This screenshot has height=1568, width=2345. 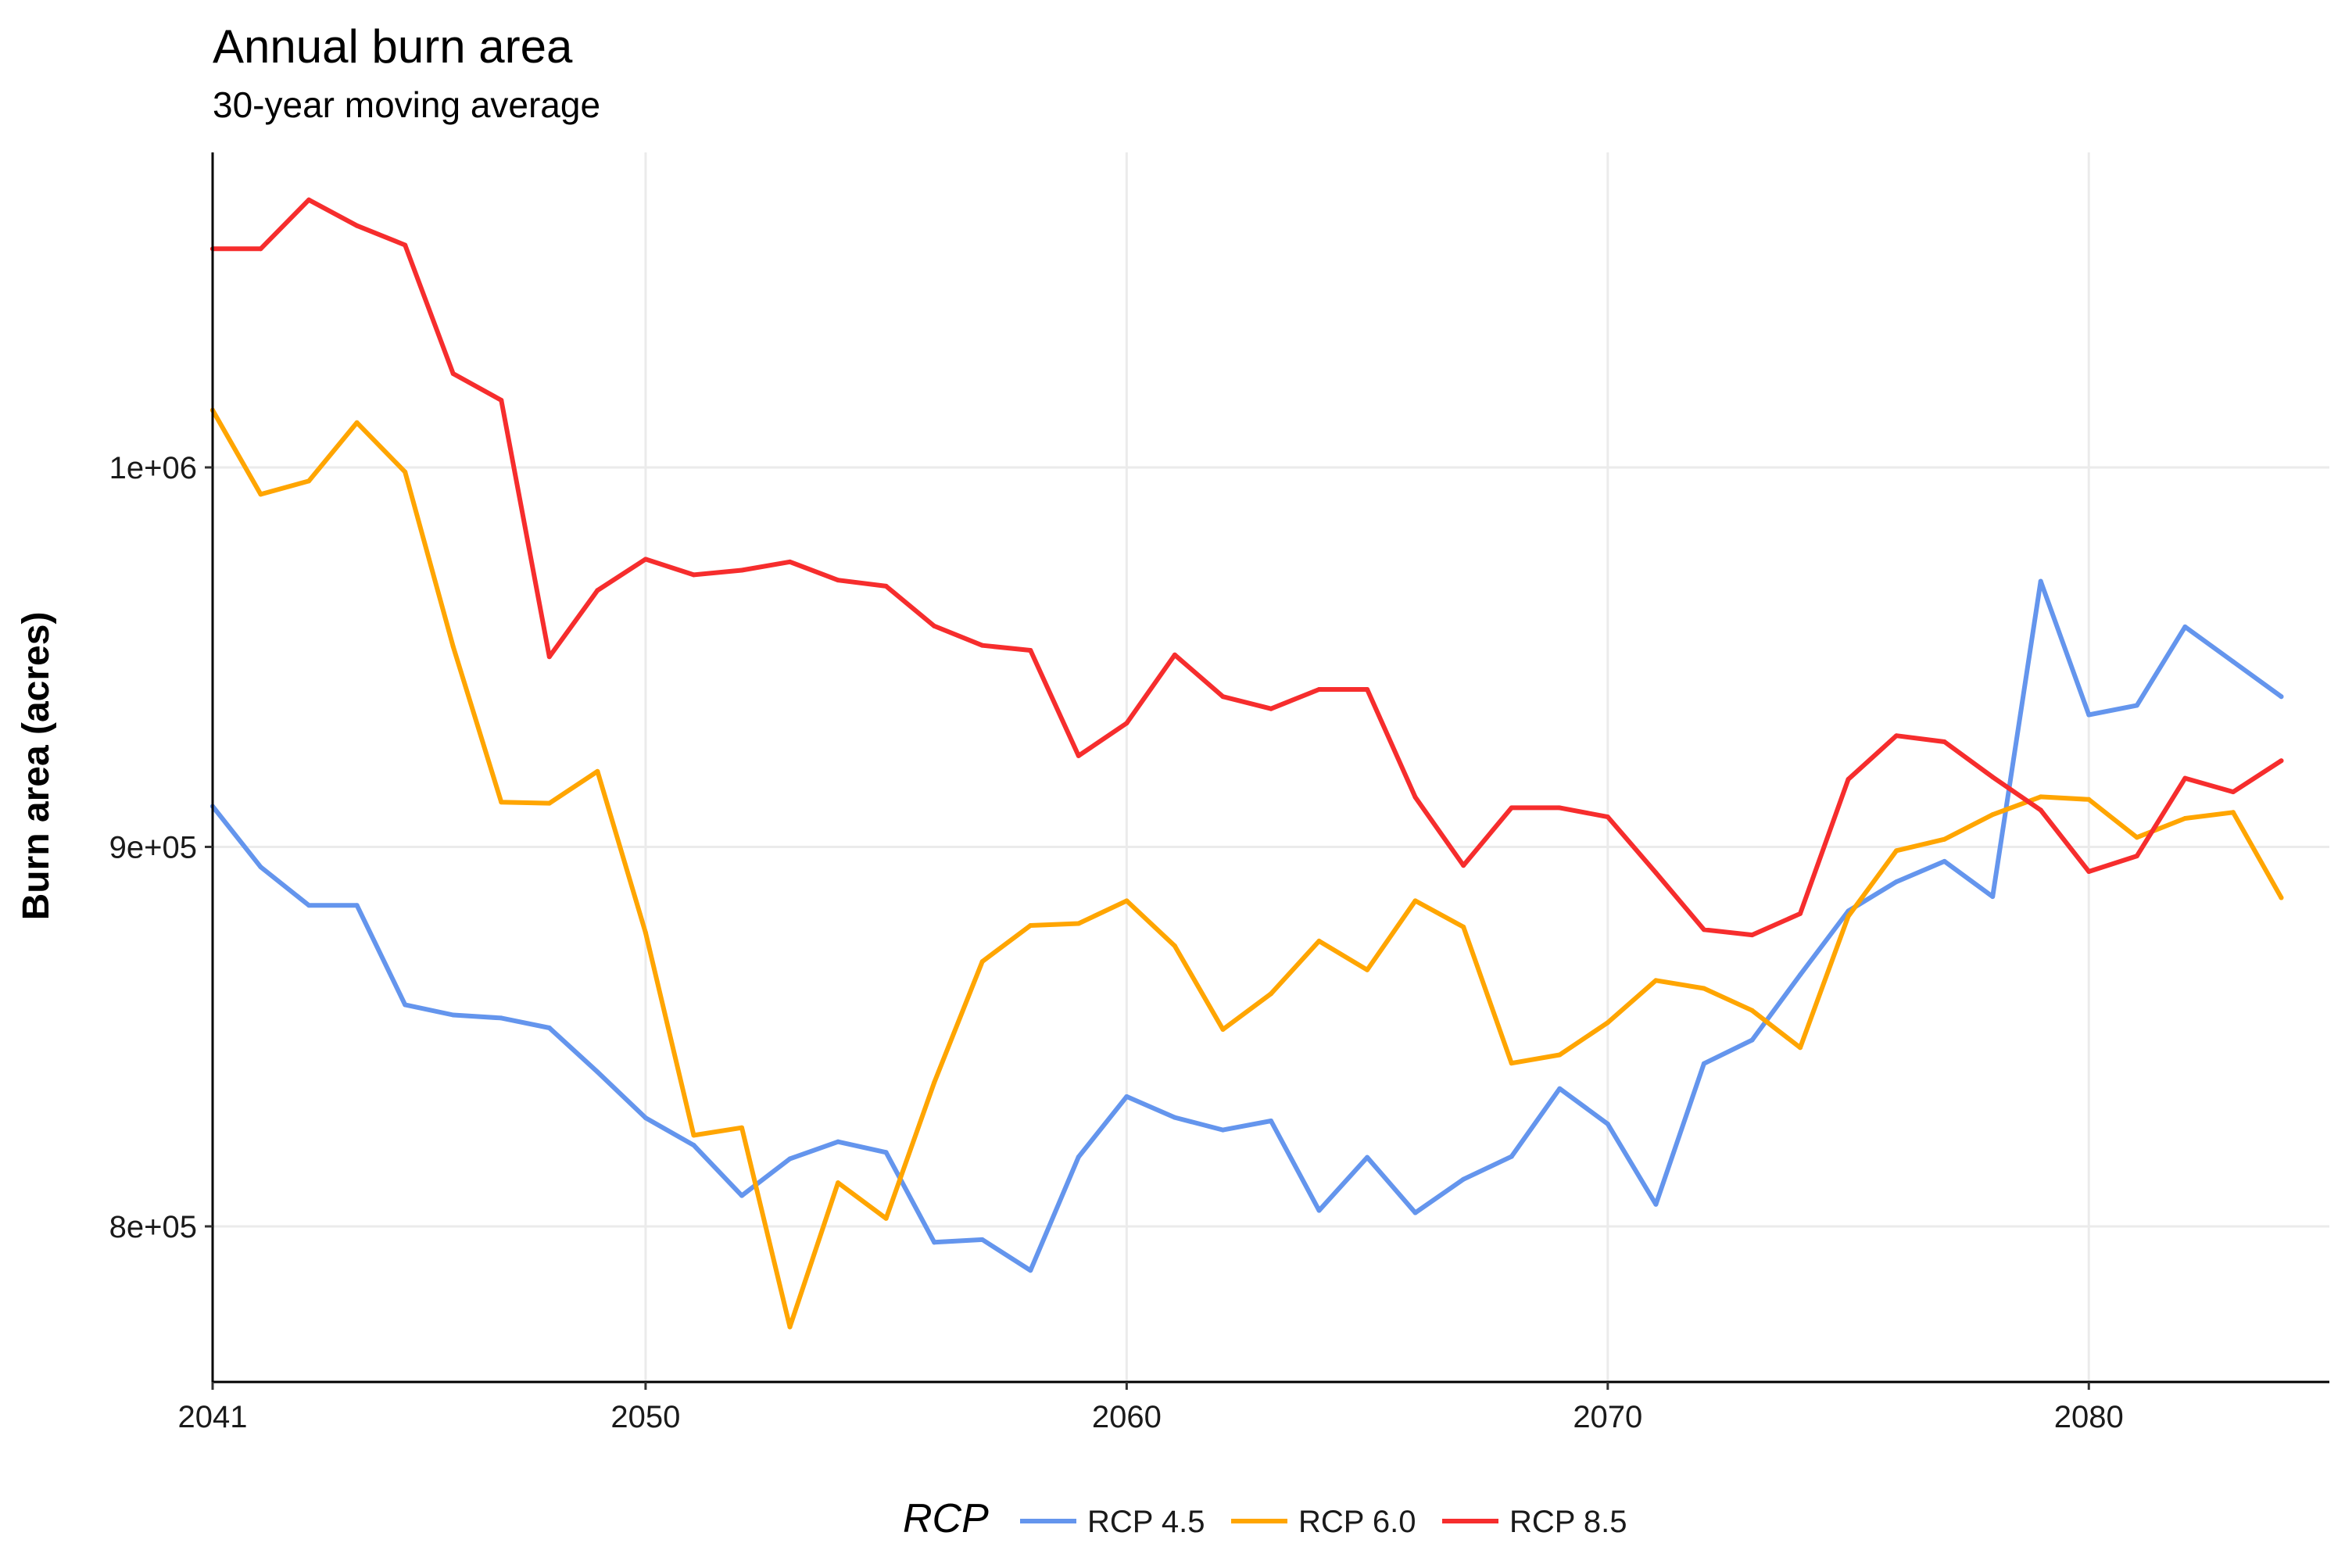 I want to click on y-axis-title: Burn area (acres), so click(x=36, y=766).